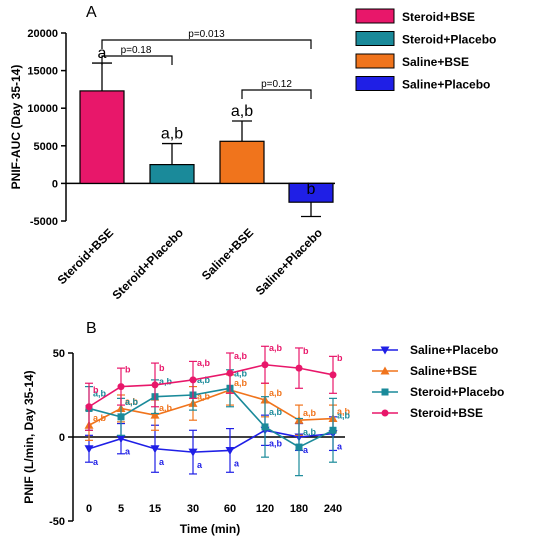 This screenshot has height=550, width=533. What do you see at coordinates (86, 257) in the screenshot?
I see `x-tick-label: Steroid+BSE` at bounding box center [86, 257].